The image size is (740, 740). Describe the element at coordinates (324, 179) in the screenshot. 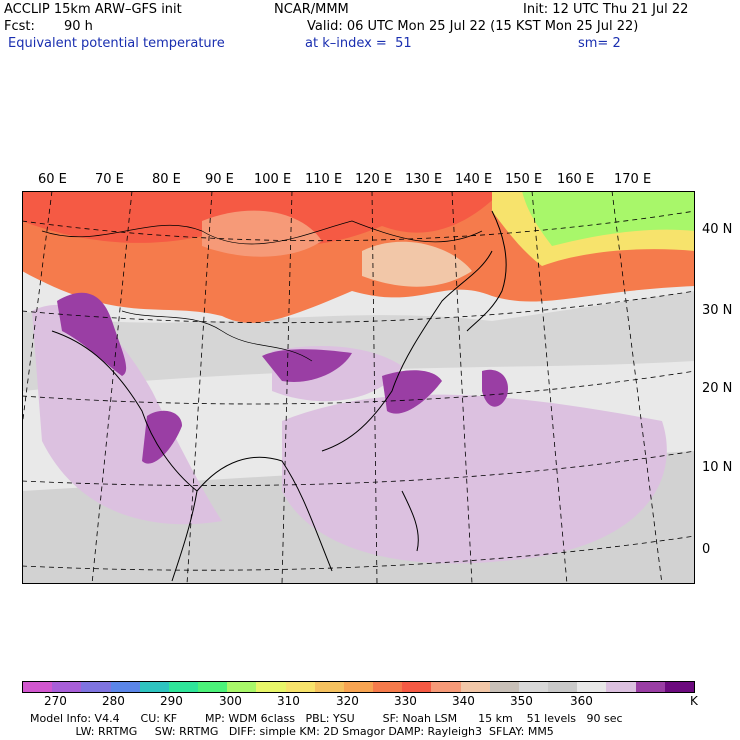

I see `lon-label: 110 E` at that location.